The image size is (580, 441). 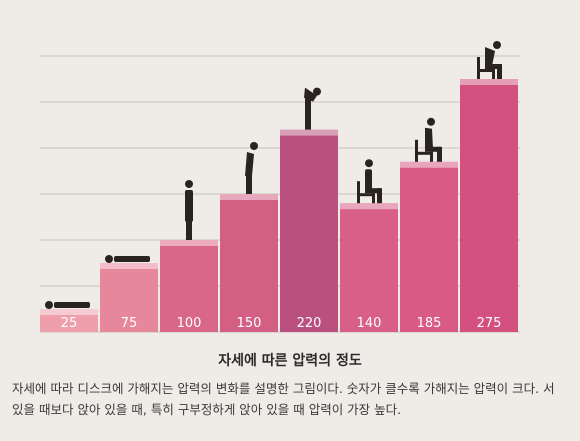 I want to click on value-label: 75, so click(x=129, y=323).